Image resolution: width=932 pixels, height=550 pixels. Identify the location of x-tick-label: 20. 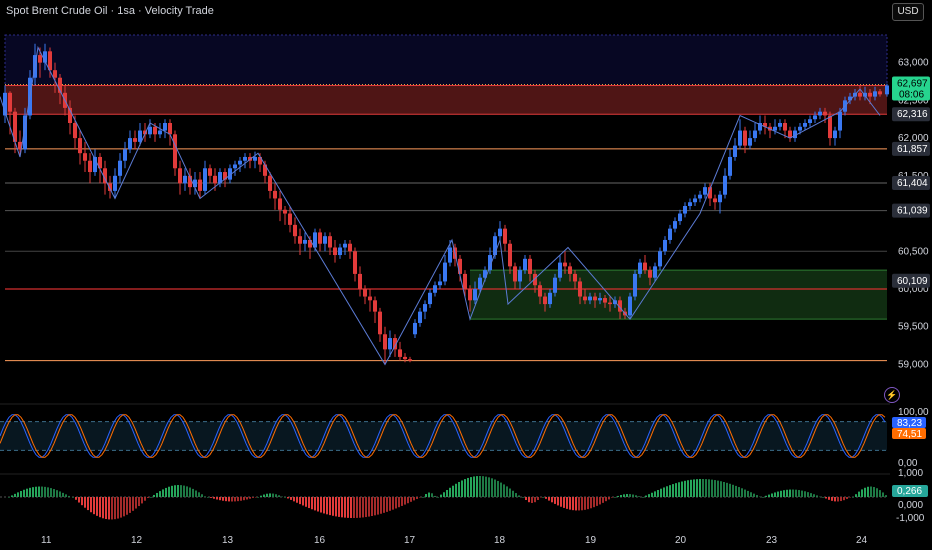
(681, 540).